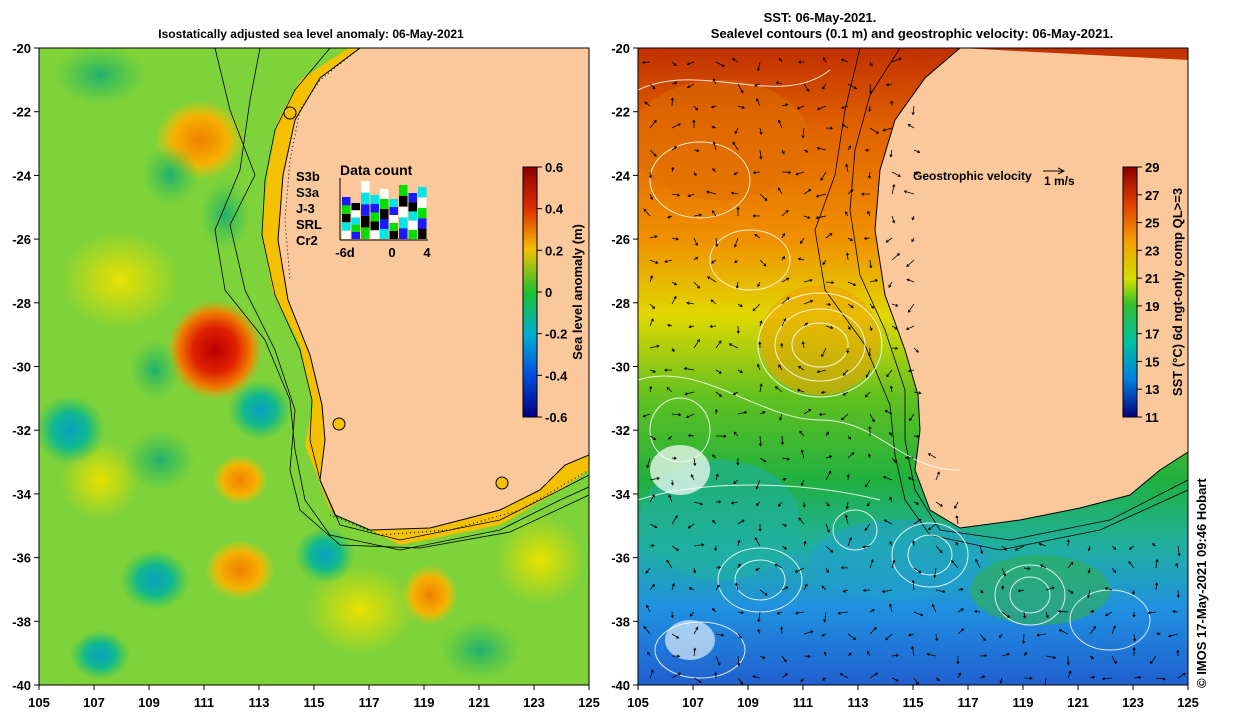 The height and width of the screenshot is (720, 1250). What do you see at coordinates (1152, 389) in the screenshot?
I see `colorbar-tick-label: 13` at bounding box center [1152, 389].